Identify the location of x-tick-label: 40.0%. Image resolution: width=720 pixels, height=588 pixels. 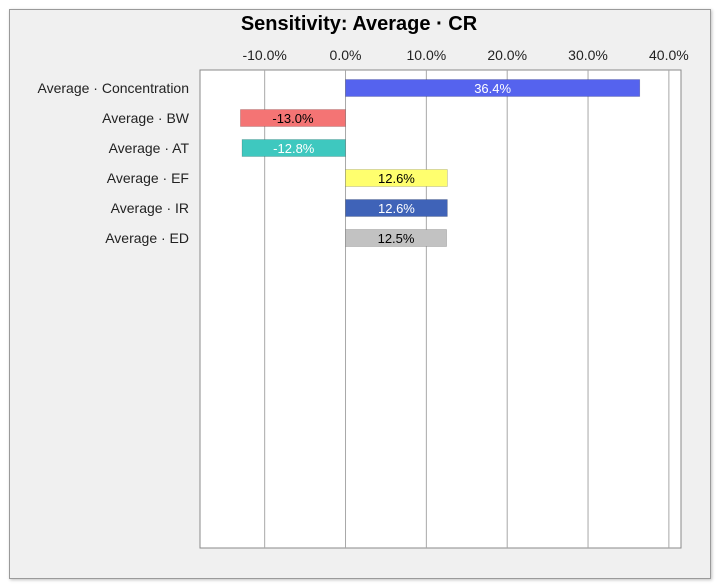
(669, 55).